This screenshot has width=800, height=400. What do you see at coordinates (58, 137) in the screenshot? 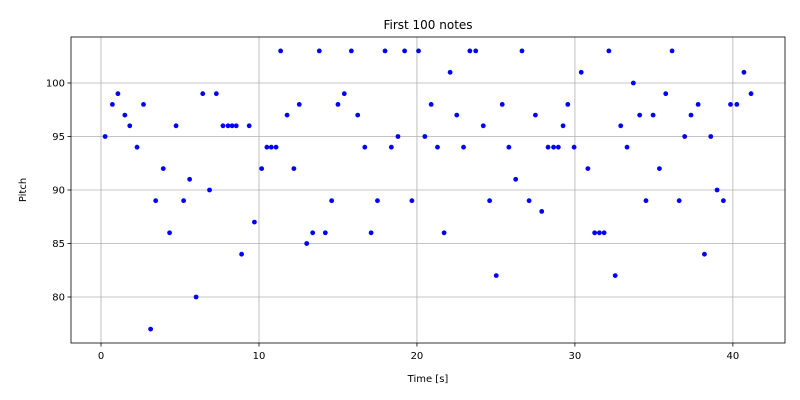
I see `y-tick-label: 95` at bounding box center [58, 137].